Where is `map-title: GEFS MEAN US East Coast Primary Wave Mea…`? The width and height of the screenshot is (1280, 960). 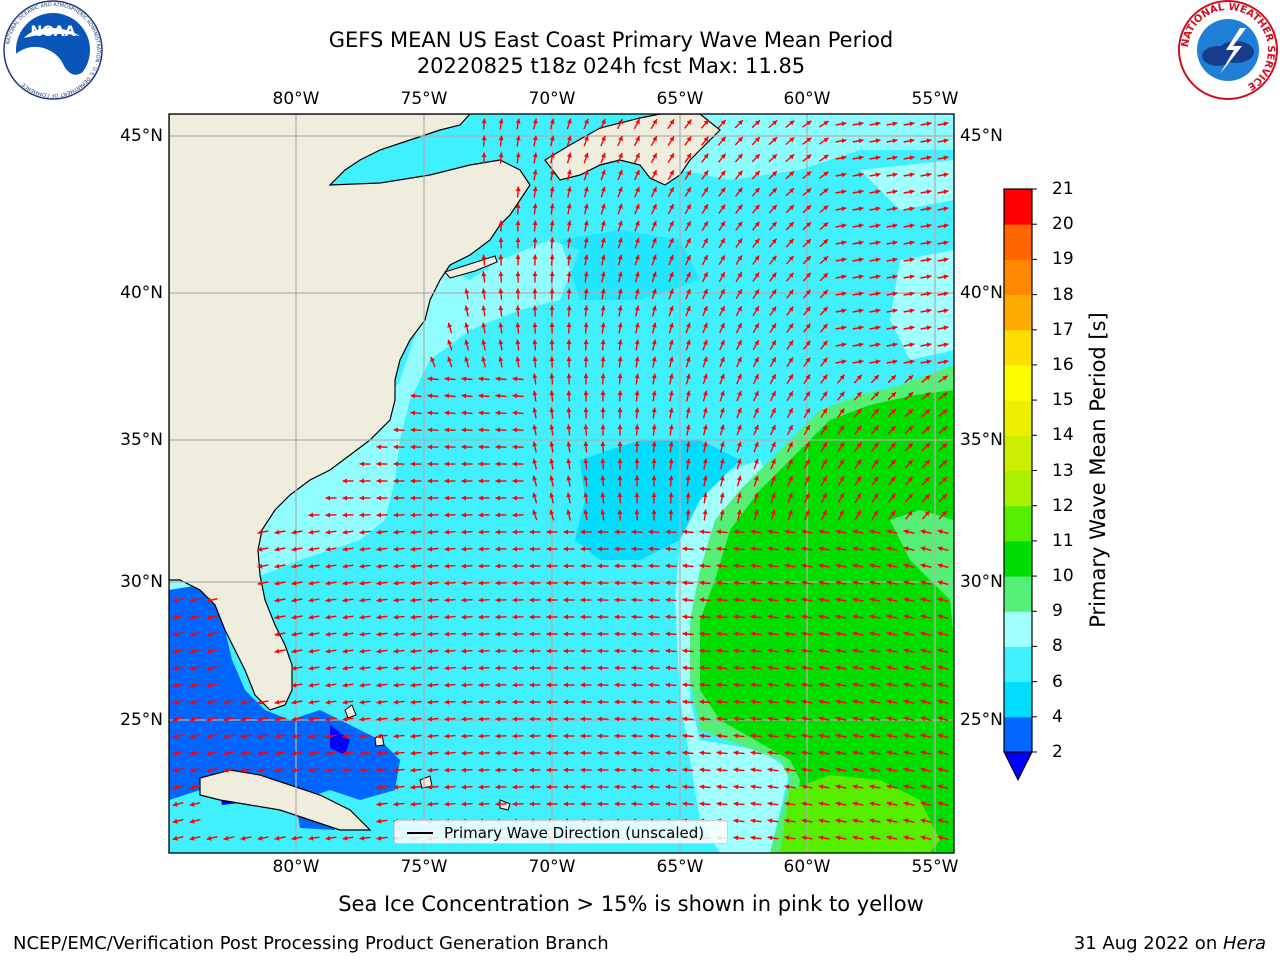 map-title: GEFS MEAN US East Coast Primary Wave Mea… is located at coordinates (611, 40).